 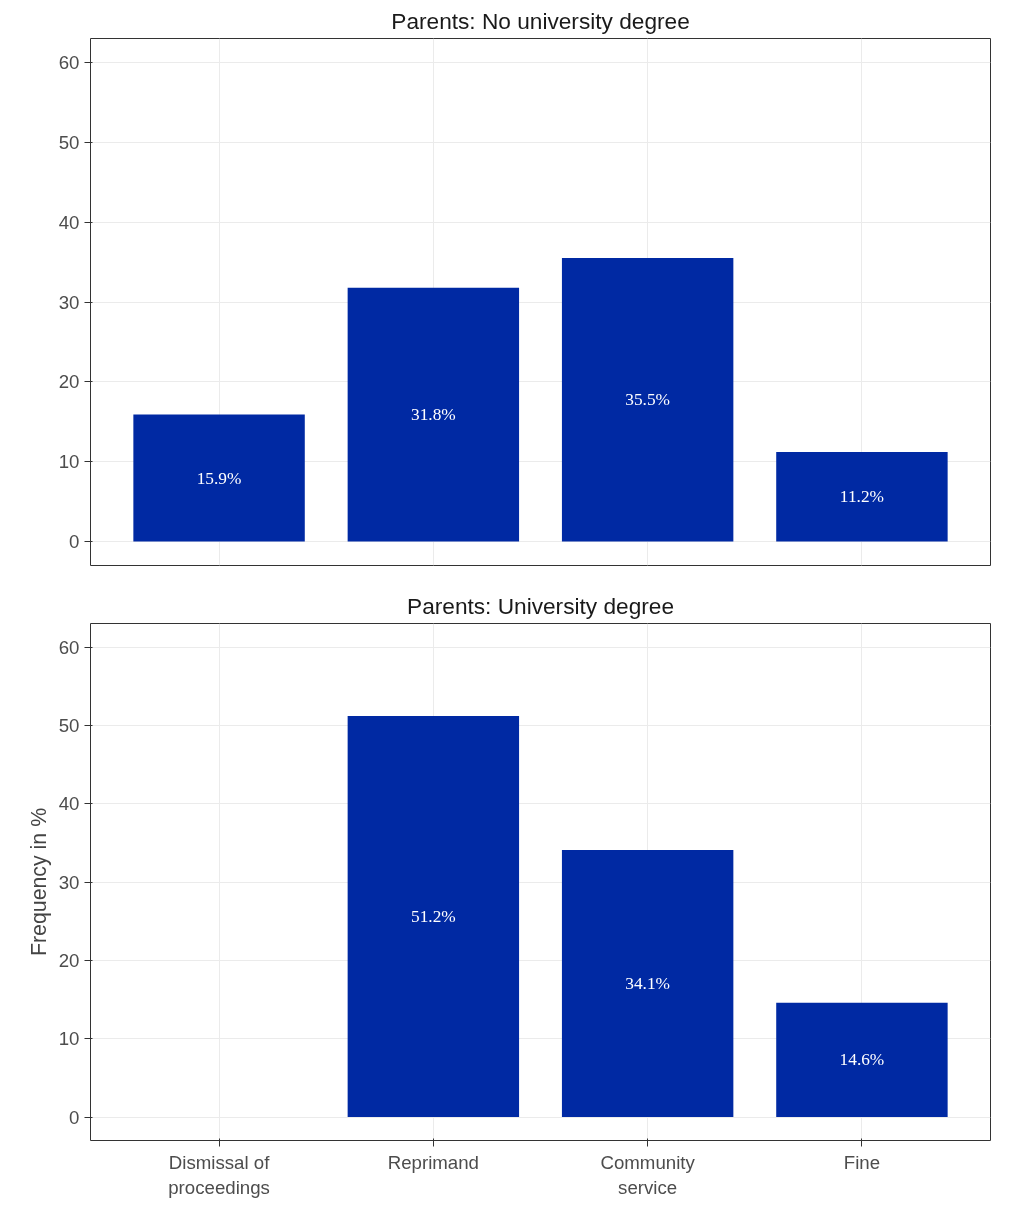 I want to click on chart-title: Parents: No university degree, so click(x=540, y=20).